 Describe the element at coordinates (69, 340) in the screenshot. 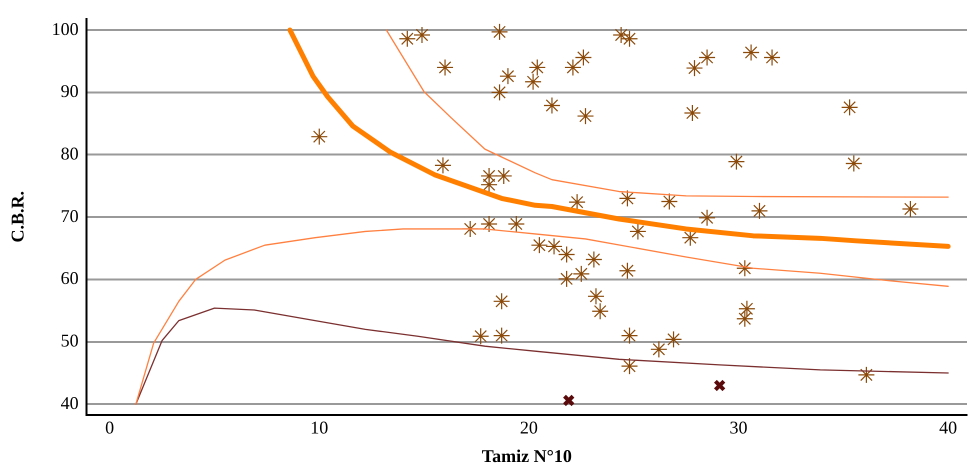

I see `y-tick-label: 50` at that location.